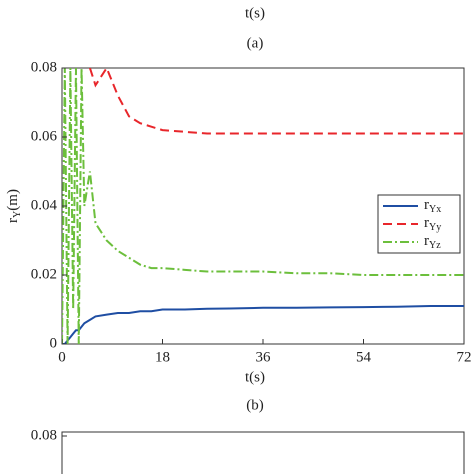  What do you see at coordinates (17, 214) in the screenshot?
I see `y-label-sub: Y` at bounding box center [17, 214].